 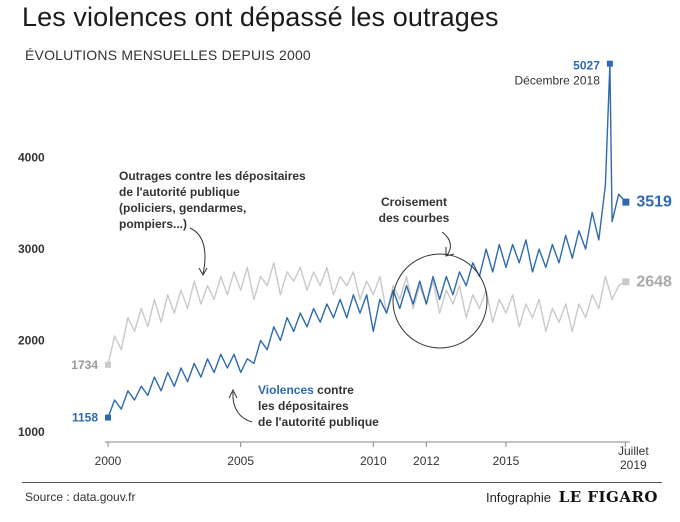 What do you see at coordinates (240, 461) in the screenshot?
I see `x-tick-label: 2005` at bounding box center [240, 461].